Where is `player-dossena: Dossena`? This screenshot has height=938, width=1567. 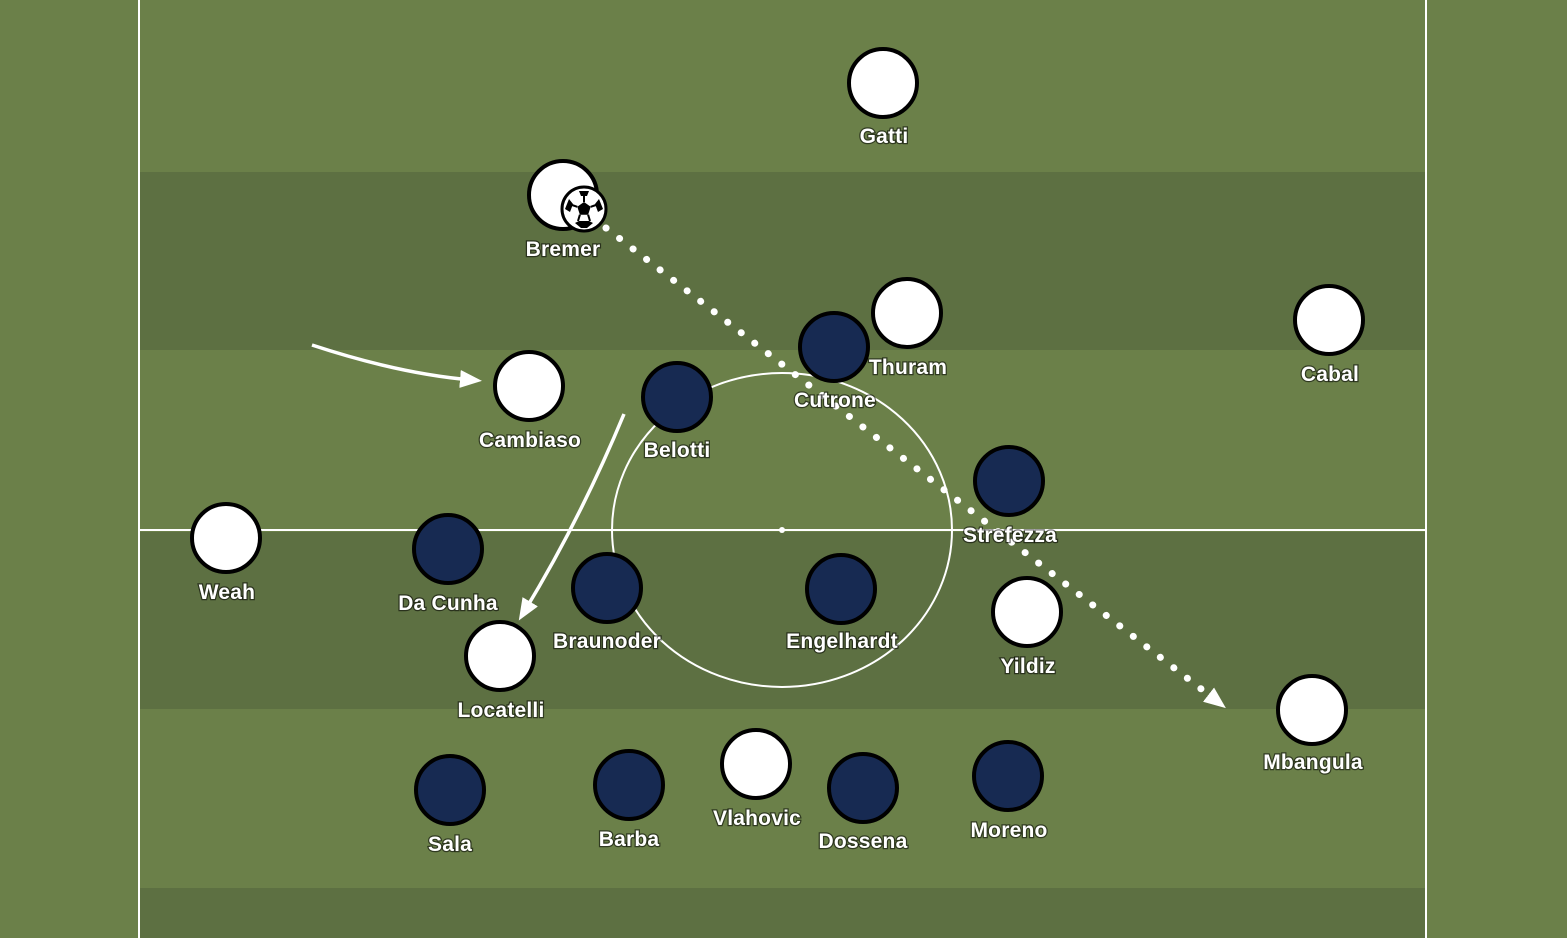
player-dossena: Dossena is located at coordinates (863, 803).